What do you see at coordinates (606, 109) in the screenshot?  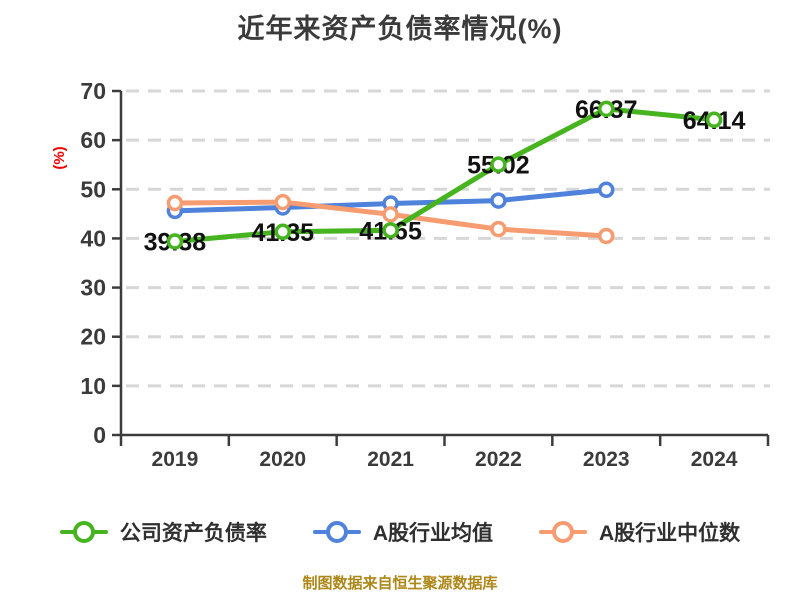 I see `marker-公司资产负债率-2023` at bounding box center [606, 109].